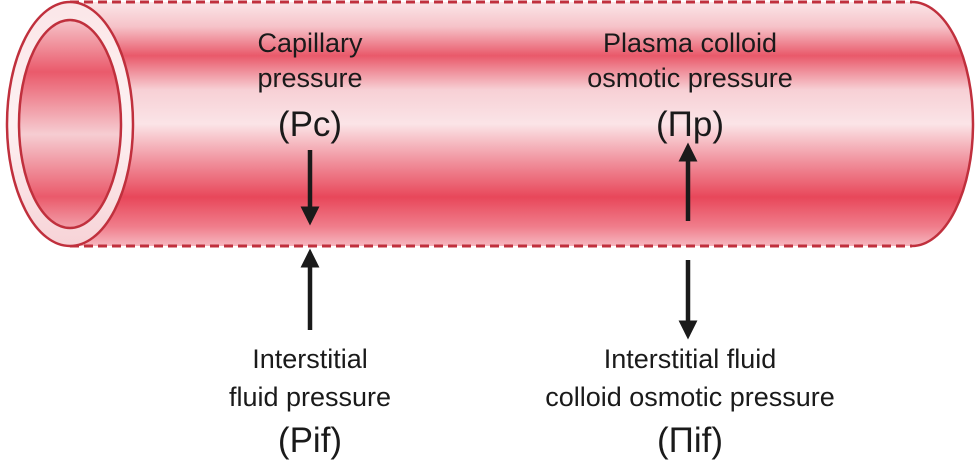 The height and width of the screenshot is (464, 975). I want to click on interstitial-fluid-pressure-symbol: (Pif), so click(310, 440).